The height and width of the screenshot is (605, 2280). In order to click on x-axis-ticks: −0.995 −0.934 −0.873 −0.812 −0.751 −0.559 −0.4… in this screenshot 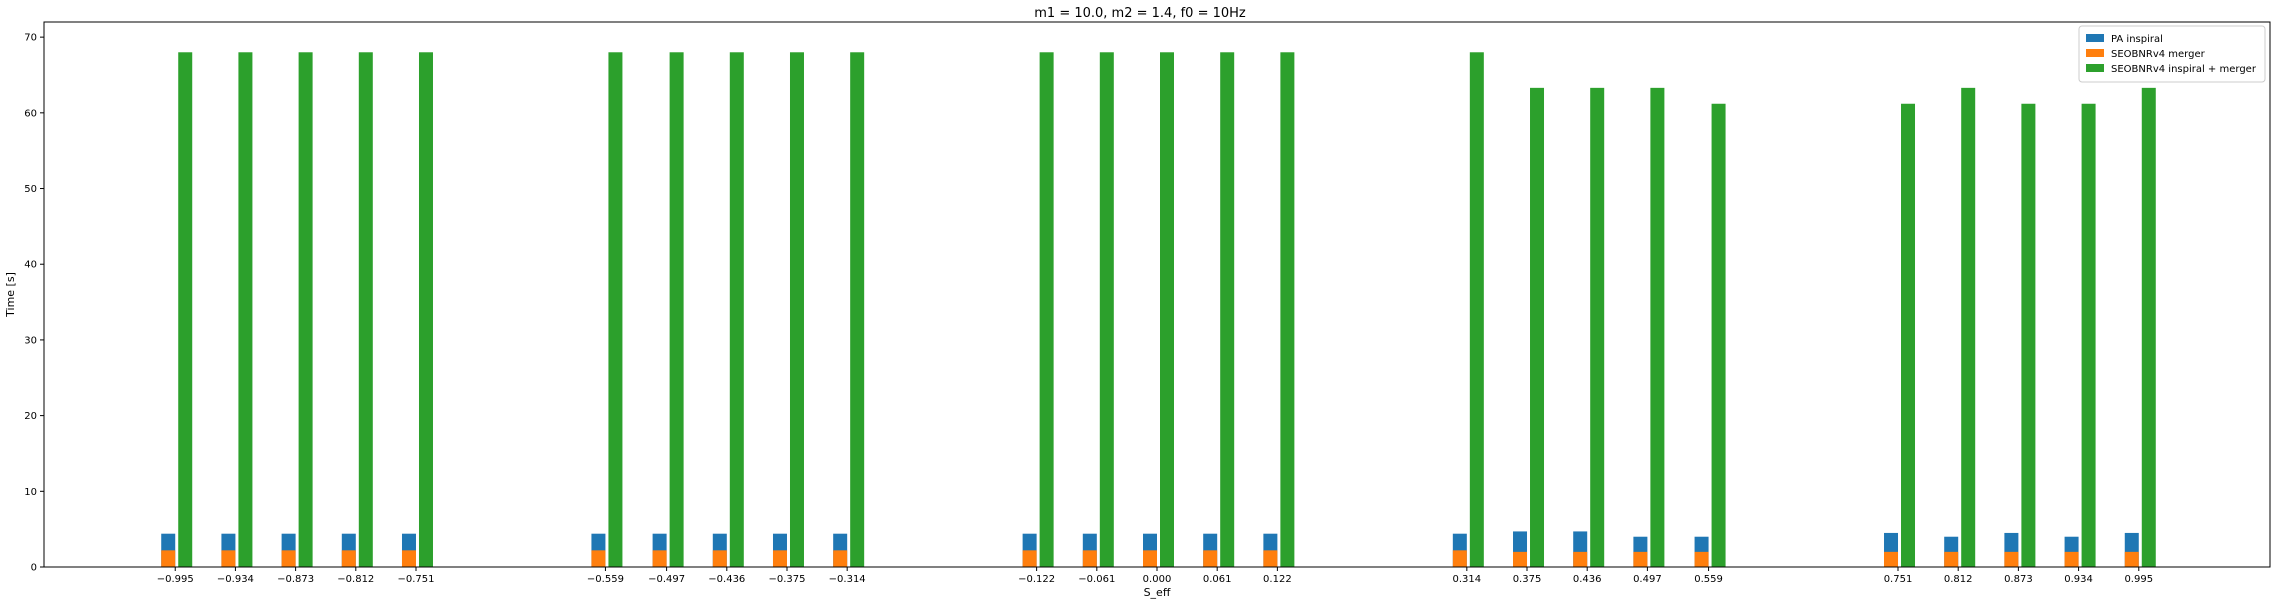, I will do `click(1155, 576)`.